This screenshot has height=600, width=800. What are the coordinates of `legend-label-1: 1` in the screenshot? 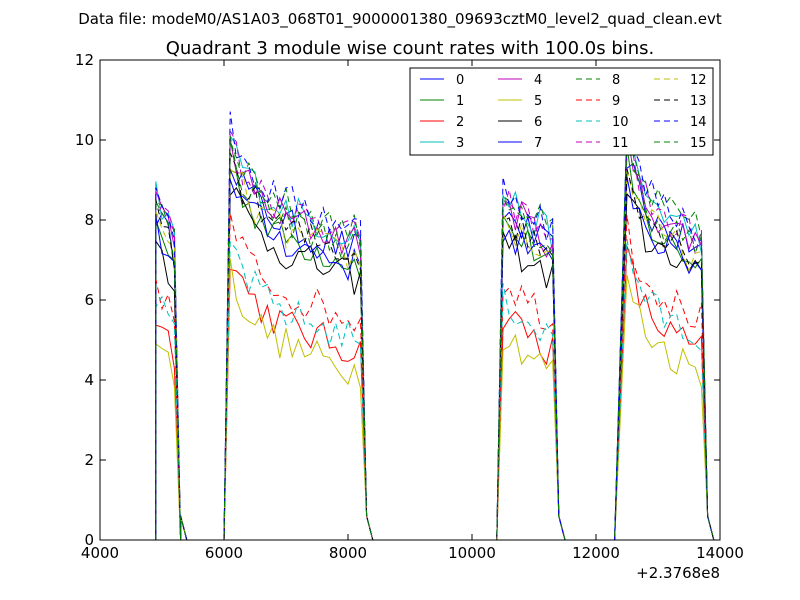 It's located at (460, 101).